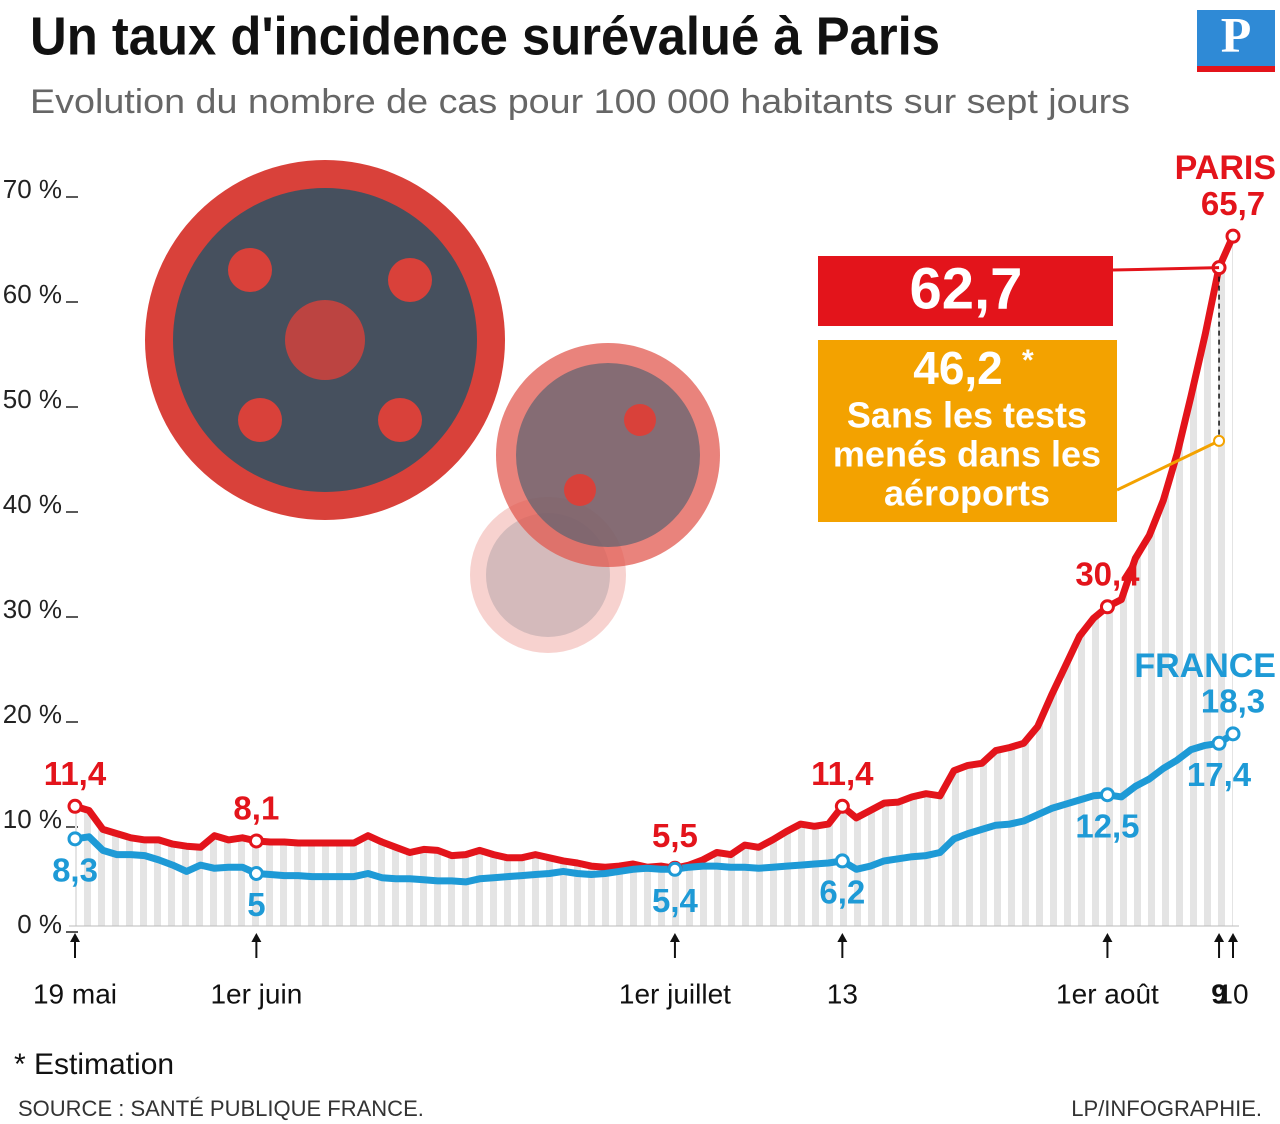 The image size is (1280, 1124). What do you see at coordinates (32, 819) in the screenshot?
I see `y-tick-label: 10 %` at bounding box center [32, 819].